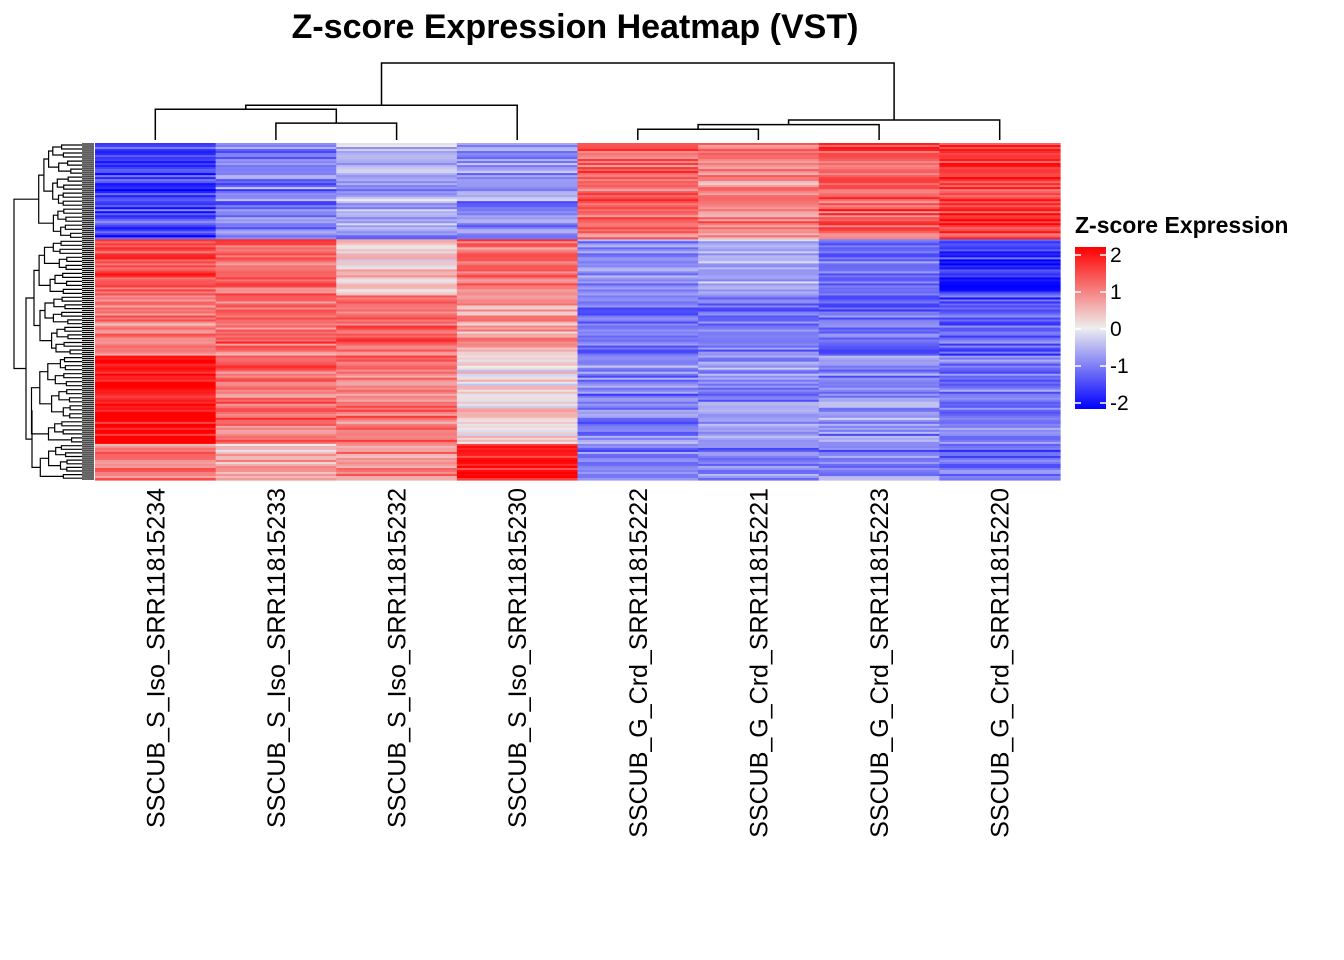  What do you see at coordinates (788, 131) in the screenshot?
I see `column-dendrogram-branch` at bounding box center [788, 131].